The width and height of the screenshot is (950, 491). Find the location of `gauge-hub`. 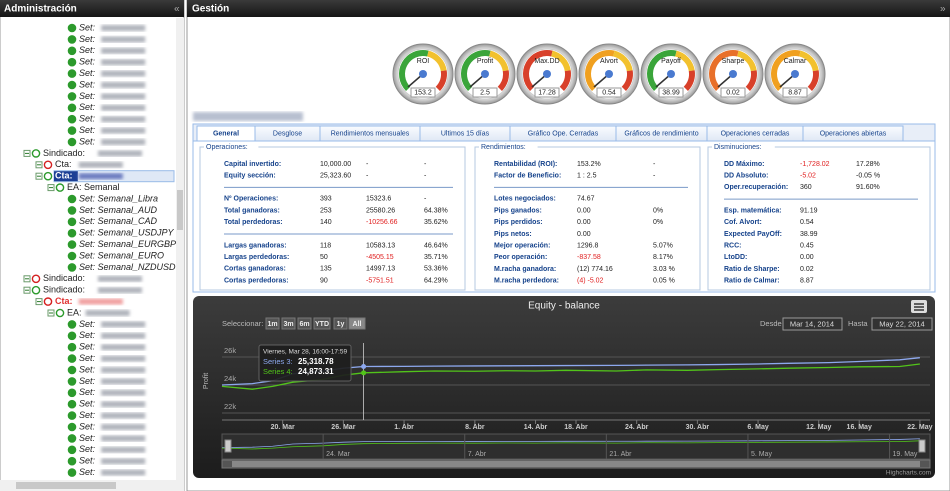

gauge-hub is located at coordinates (485, 74).